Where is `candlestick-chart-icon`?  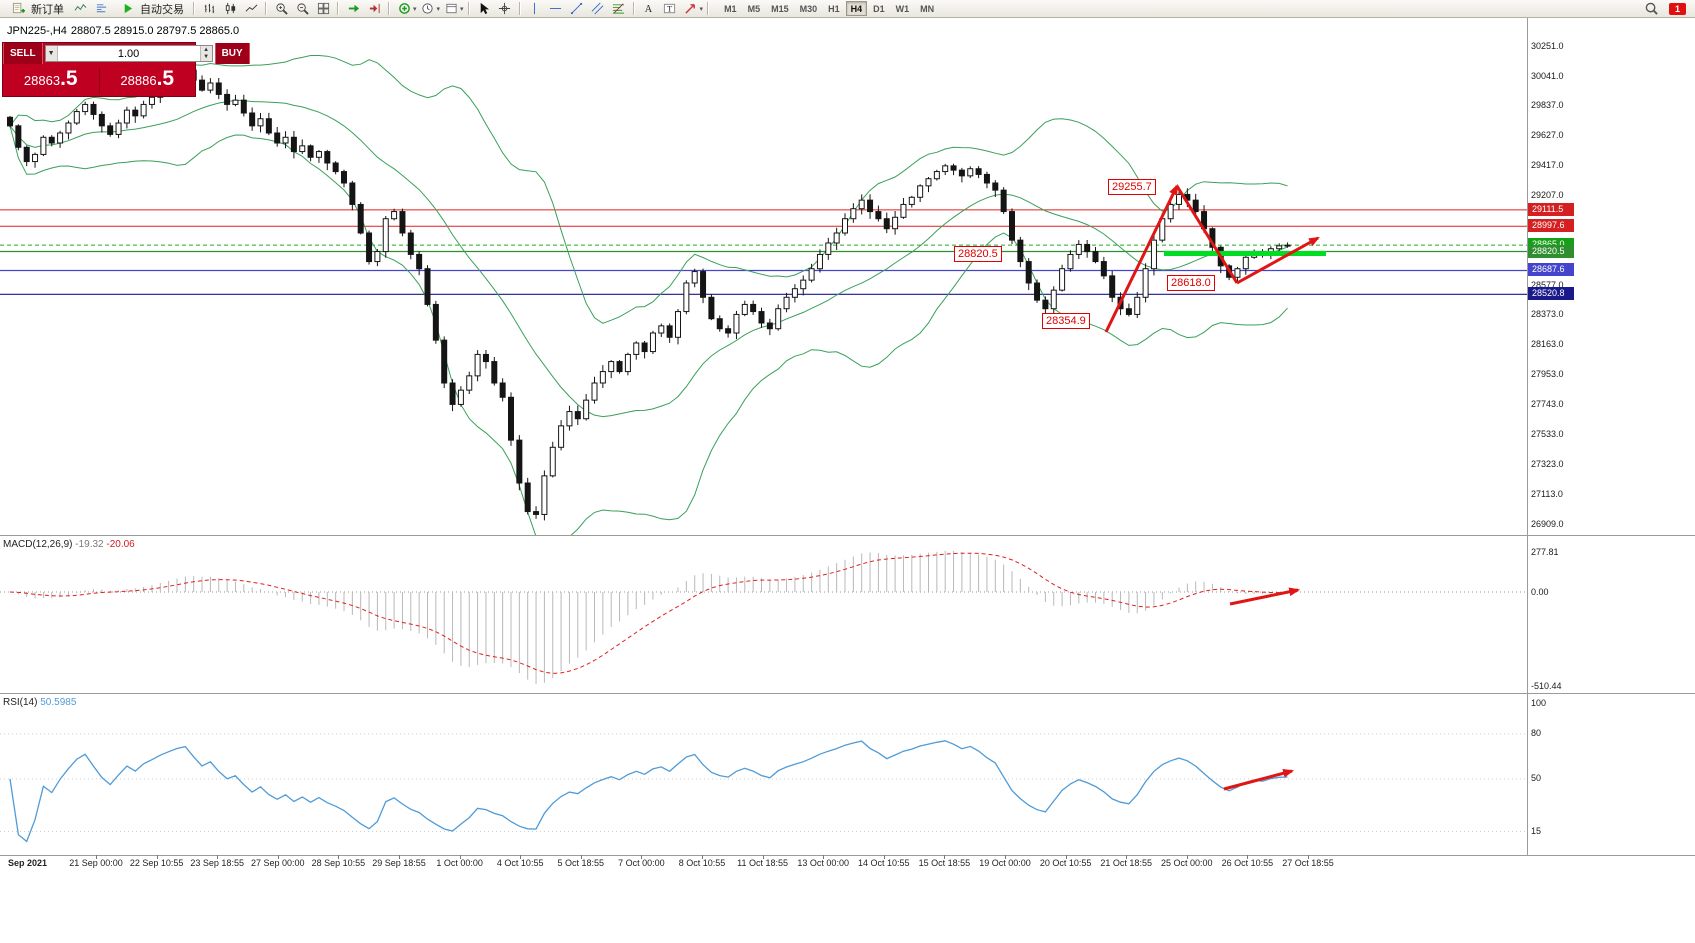 candlestick-chart-icon is located at coordinates (230, 9).